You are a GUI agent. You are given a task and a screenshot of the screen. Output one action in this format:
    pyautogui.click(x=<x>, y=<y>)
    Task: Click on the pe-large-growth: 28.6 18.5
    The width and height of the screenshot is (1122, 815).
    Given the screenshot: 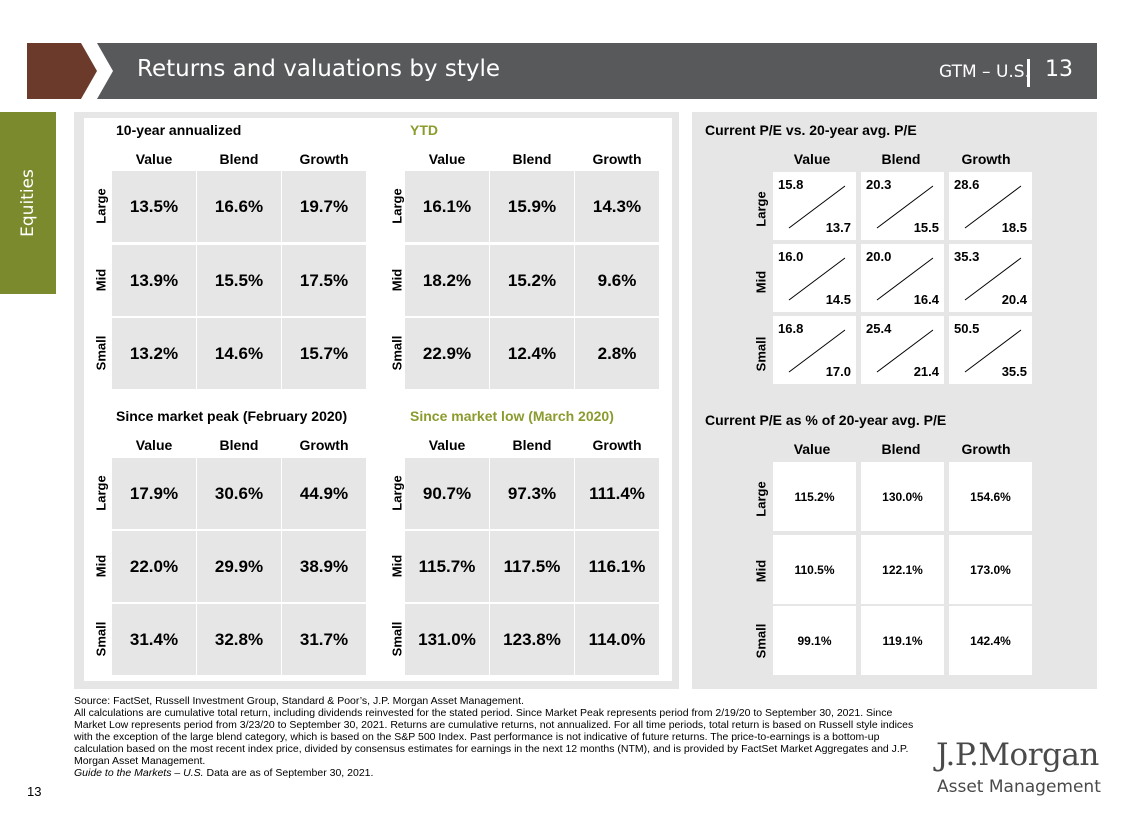 What is the action you would take?
    pyautogui.click(x=990, y=206)
    